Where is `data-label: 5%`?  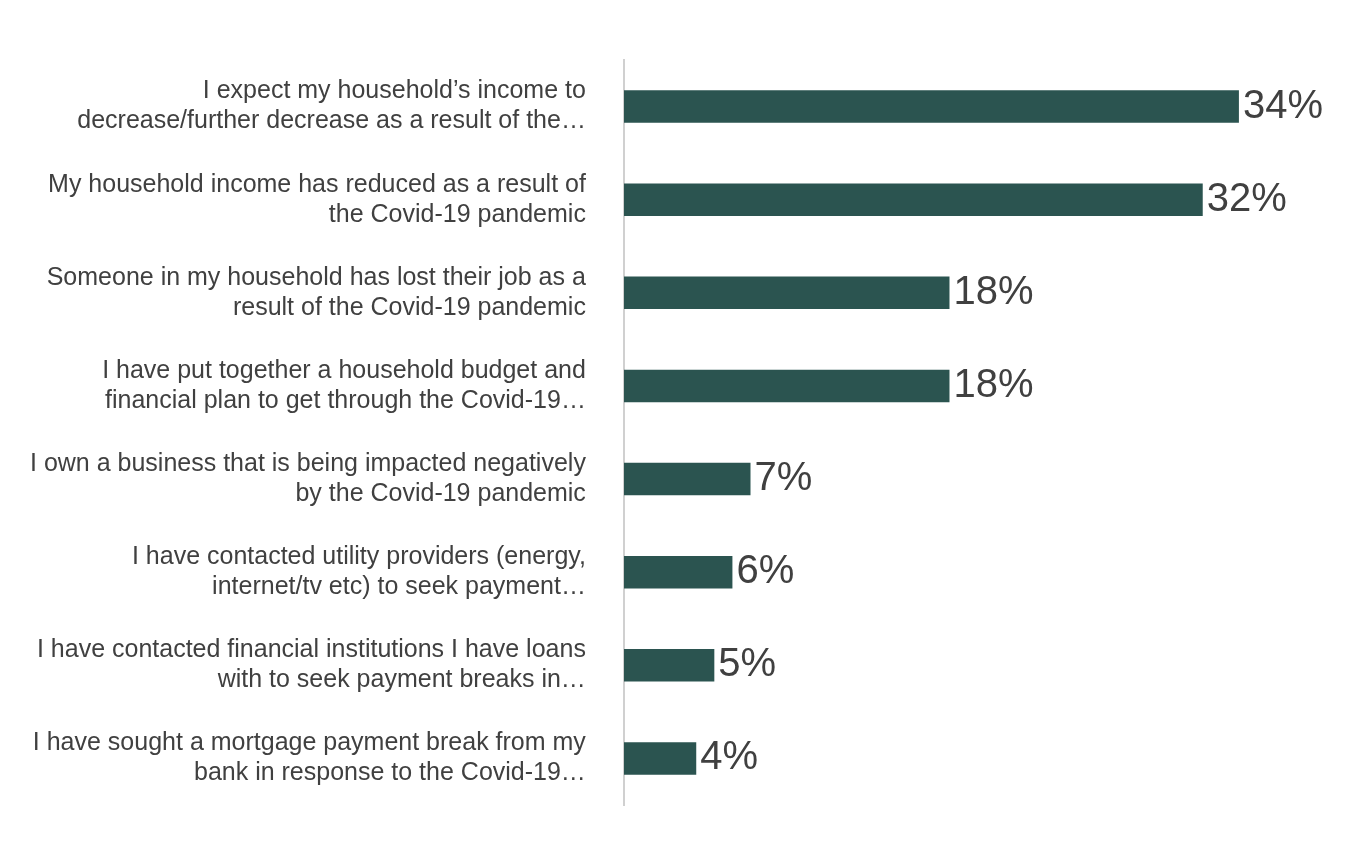 data-label: 5% is located at coordinates (747, 662).